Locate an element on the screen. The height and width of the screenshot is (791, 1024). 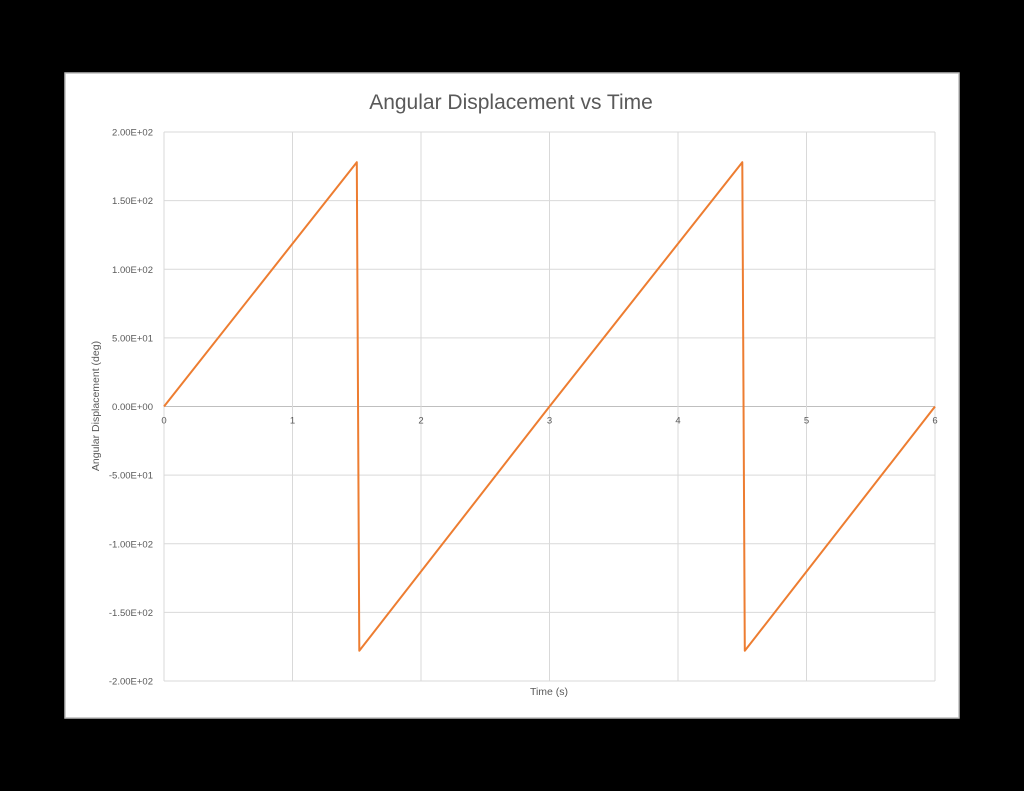
y-axis-title: Angular Displacement (deg) is located at coordinates (96, 406).